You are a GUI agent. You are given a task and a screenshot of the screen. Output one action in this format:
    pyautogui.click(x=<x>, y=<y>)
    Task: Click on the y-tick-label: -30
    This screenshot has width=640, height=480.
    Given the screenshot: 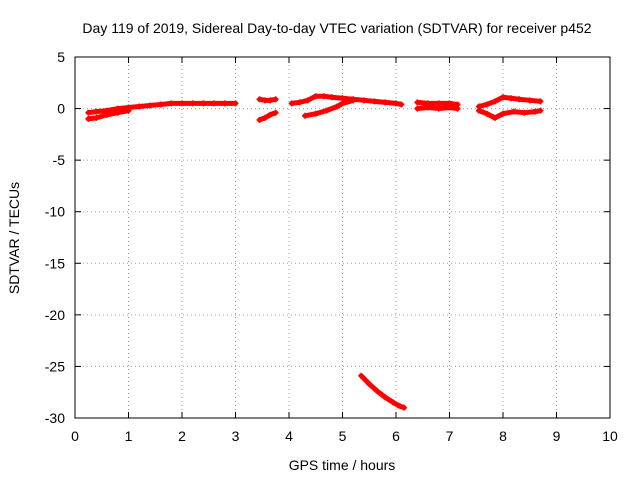 What is the action you would take?
    pyautogui.click(x=55, y=418)
    